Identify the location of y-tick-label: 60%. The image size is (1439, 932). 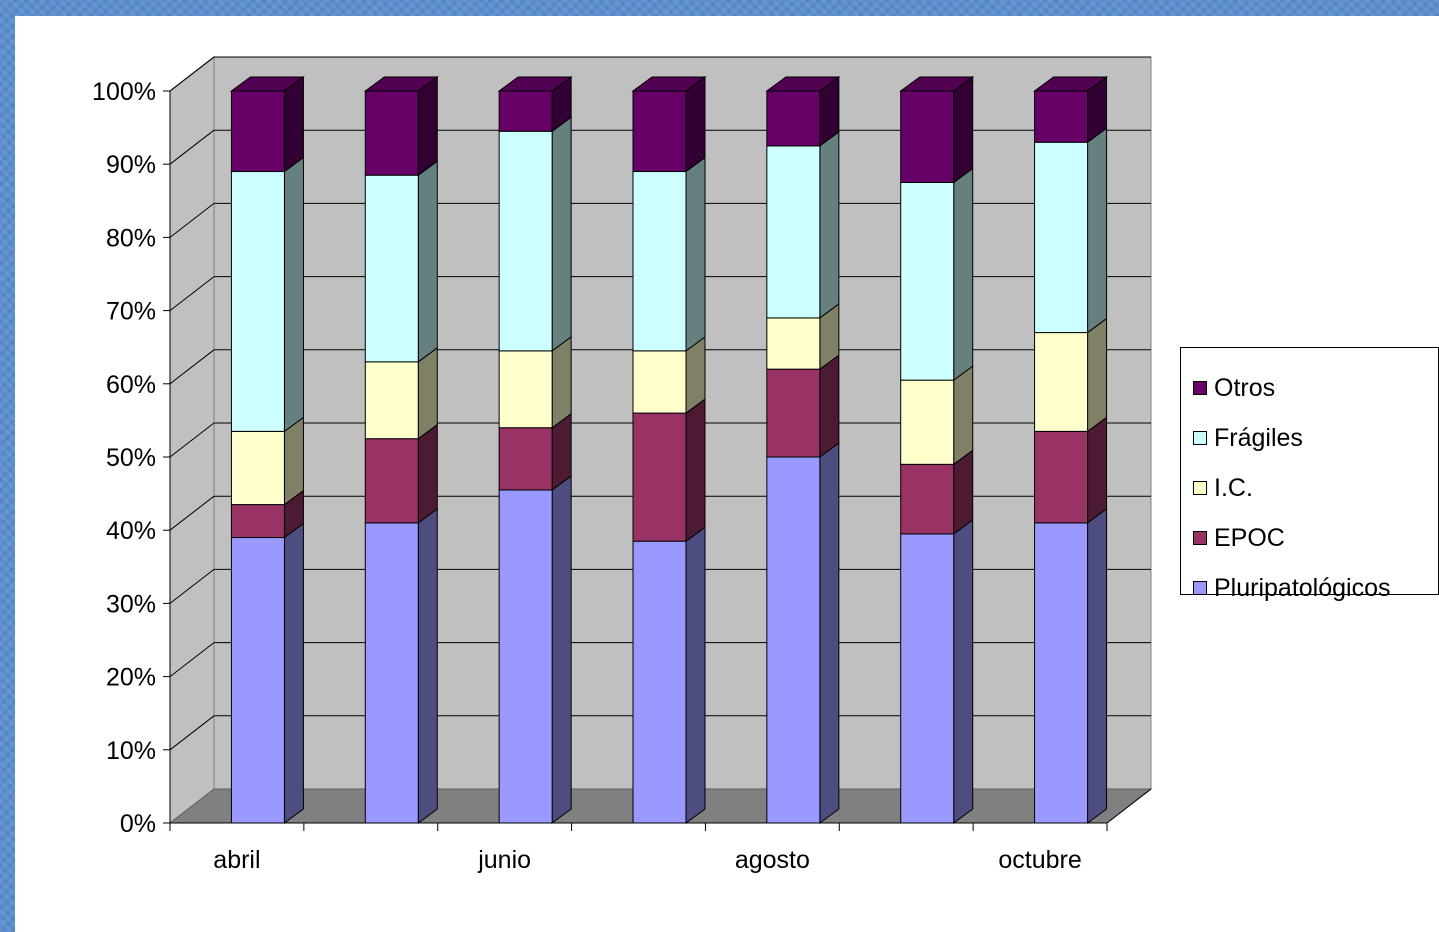
(131, 385).